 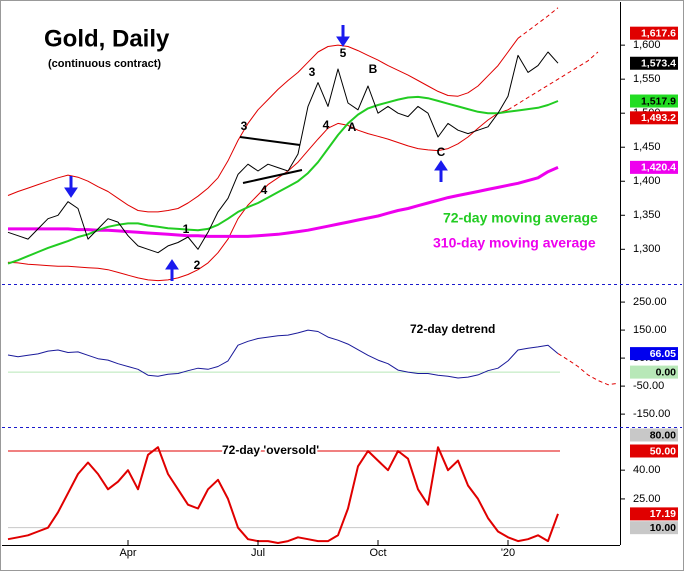 What do you see at coordinates (650, 330) in the screenshot?
I see `y-tick-label: 150.00` at bounding box center [650, 330].